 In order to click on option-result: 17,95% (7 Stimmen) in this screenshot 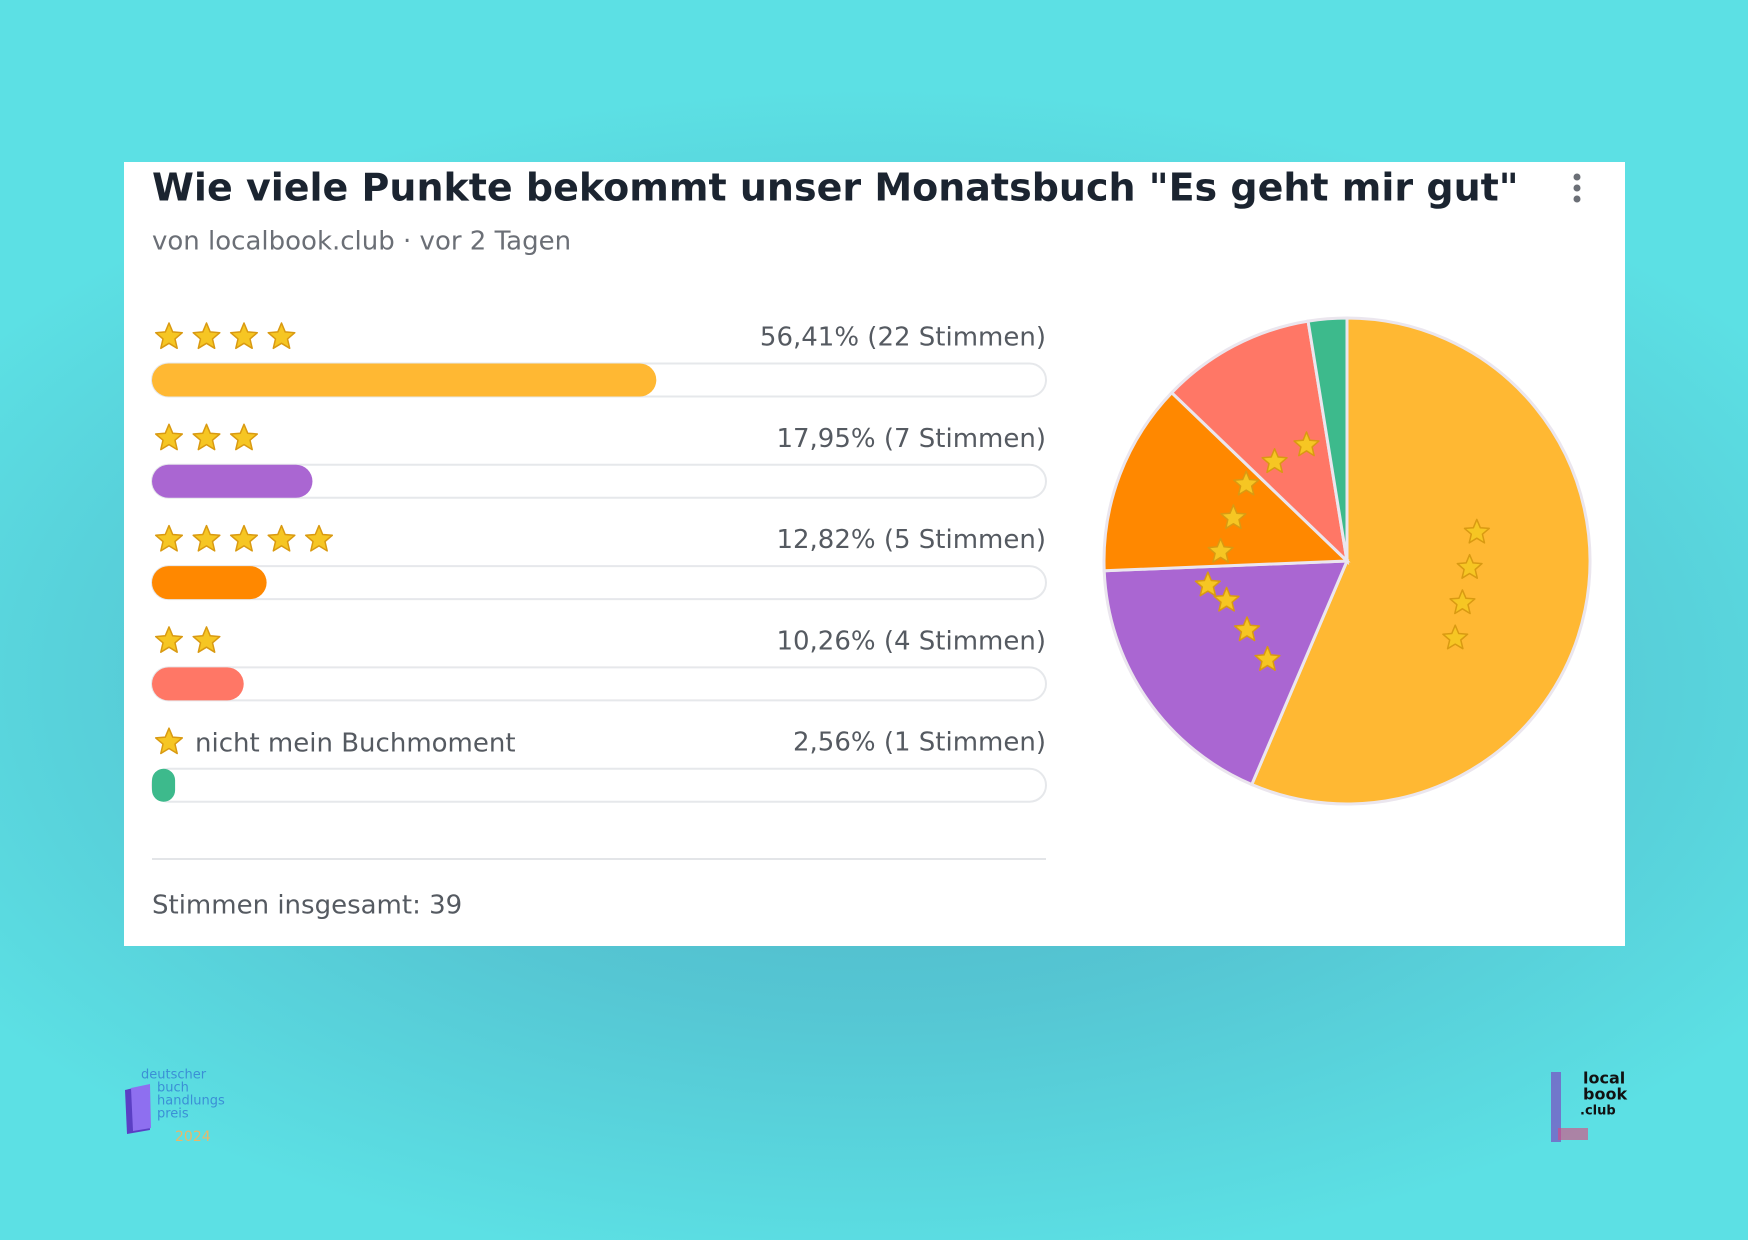, I will do `click(911, 439)`.